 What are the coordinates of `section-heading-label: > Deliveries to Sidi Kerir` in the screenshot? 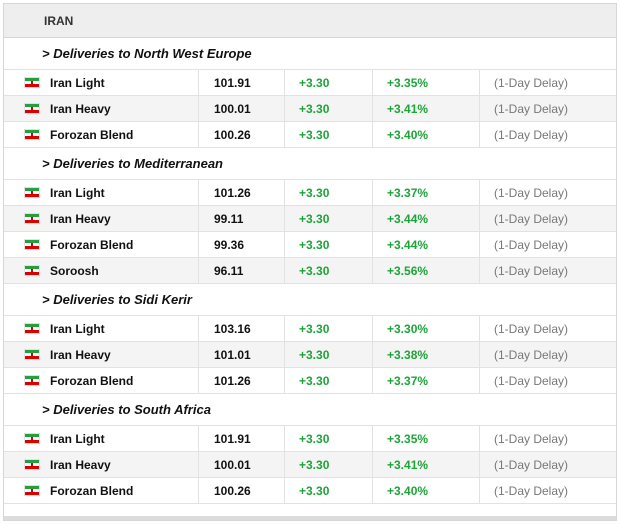 It's located at (117, 299).